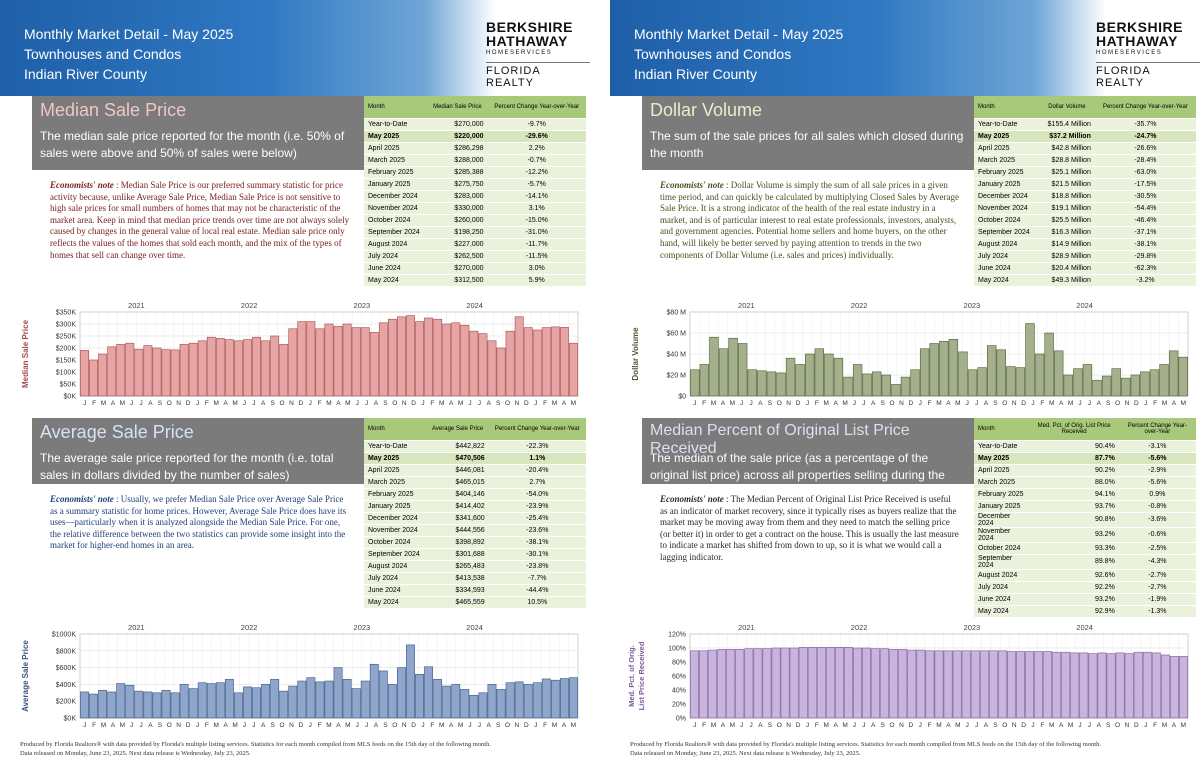  I want to click on table-cell: -5.6%, so click(1157, 458).